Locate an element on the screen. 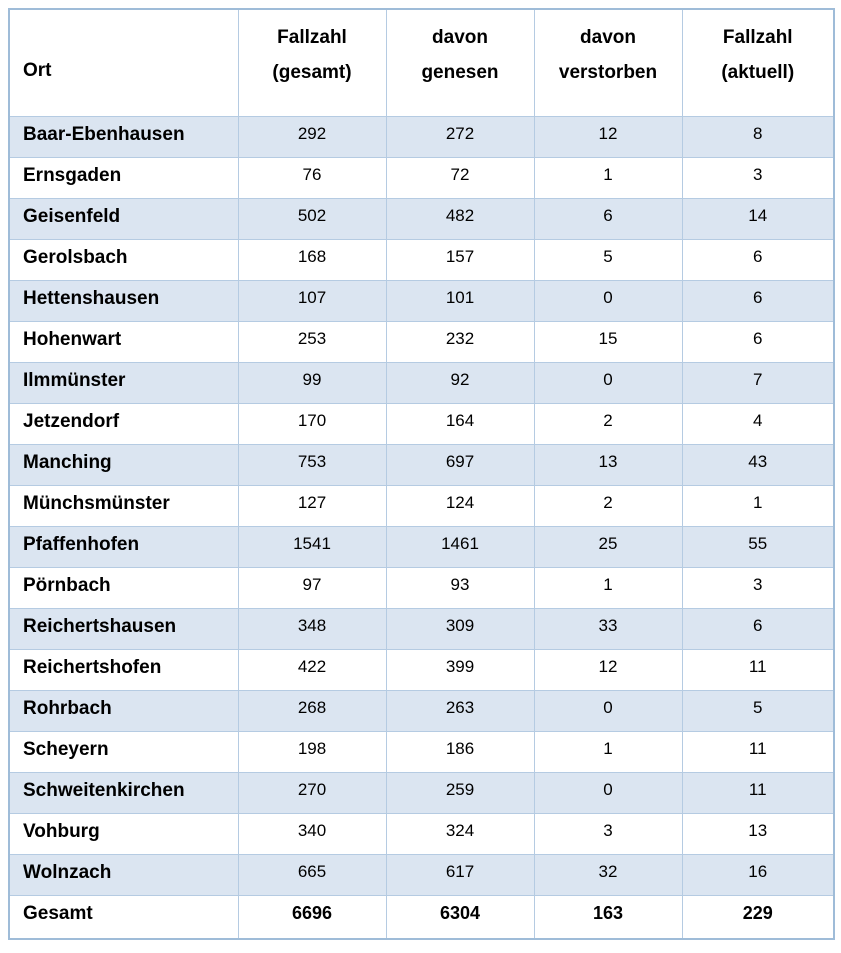 Image resolution: width=841 pixels, height=953 pixels. cell-fallzahl-aktuell: 1 is located at coordinates (758, 505).